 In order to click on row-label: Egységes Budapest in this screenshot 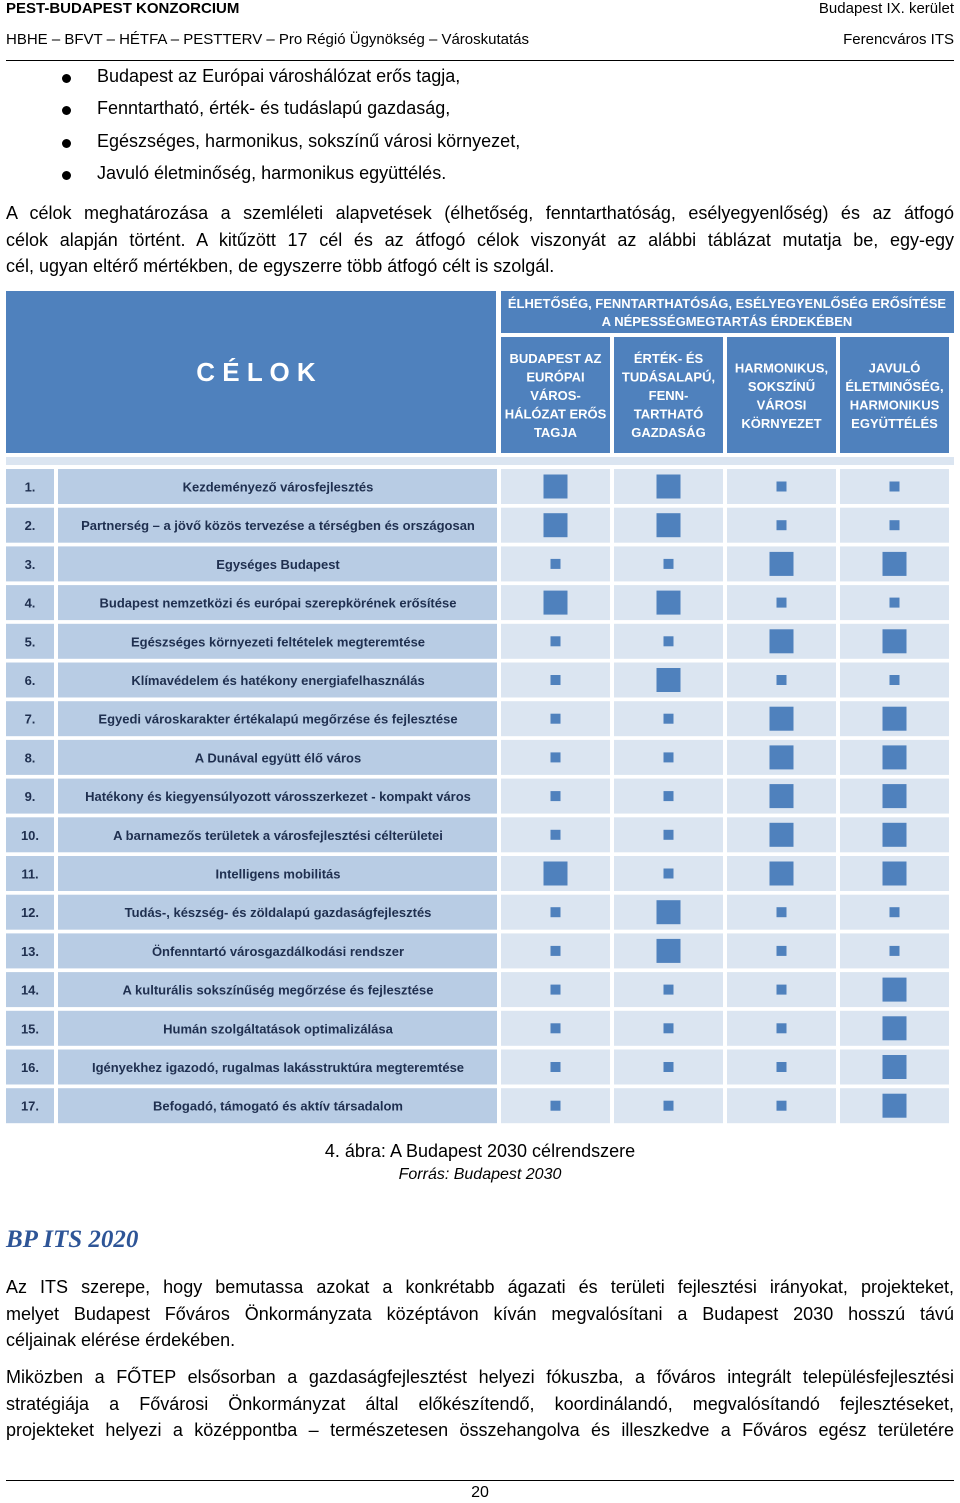, I will do `click(278, 564)`.